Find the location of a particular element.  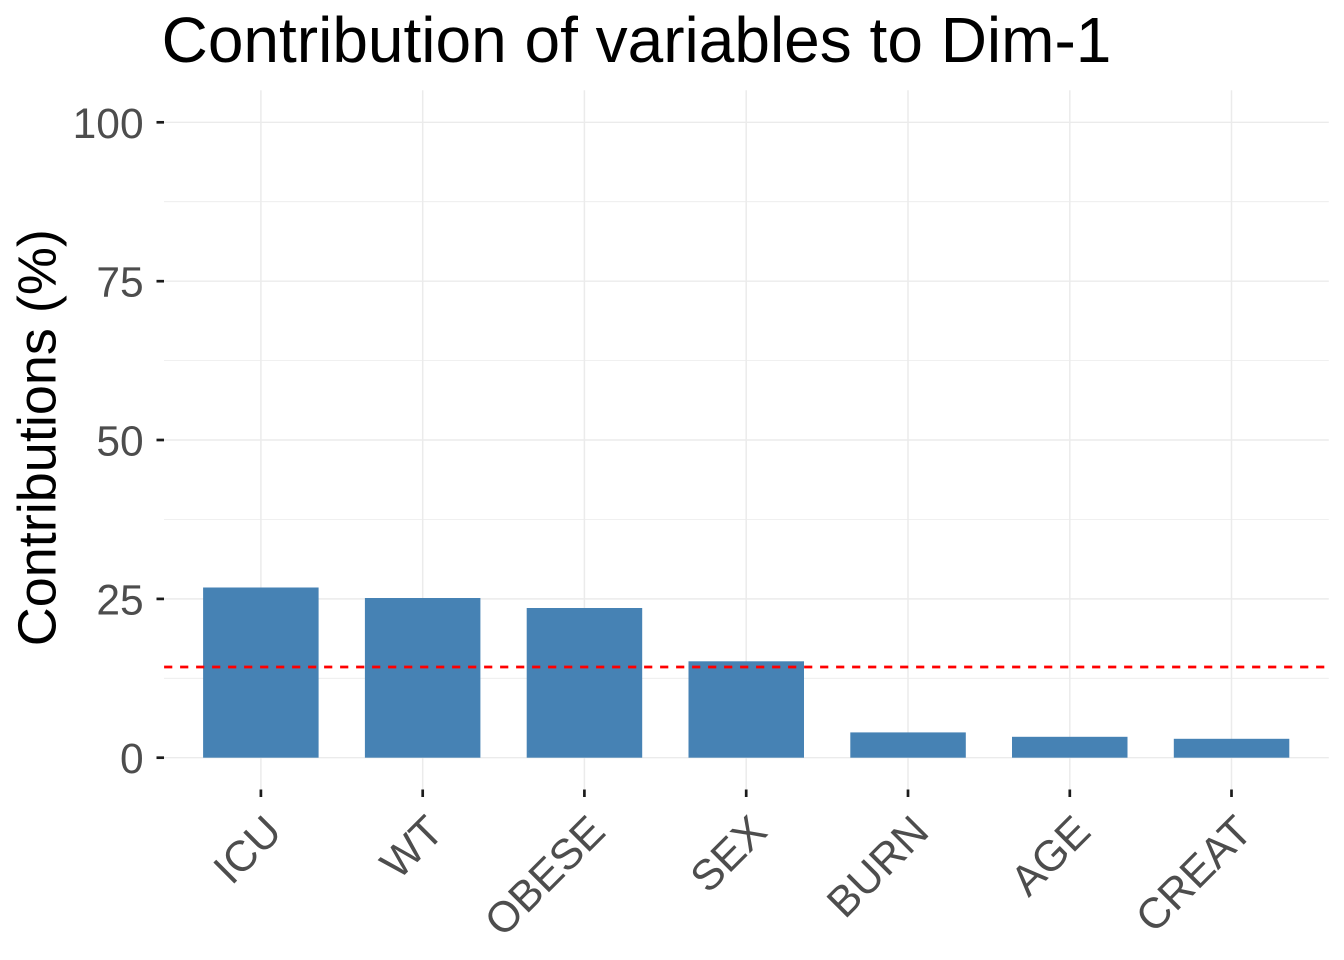

svg-text: 25 is located at coordinates (119, 600).